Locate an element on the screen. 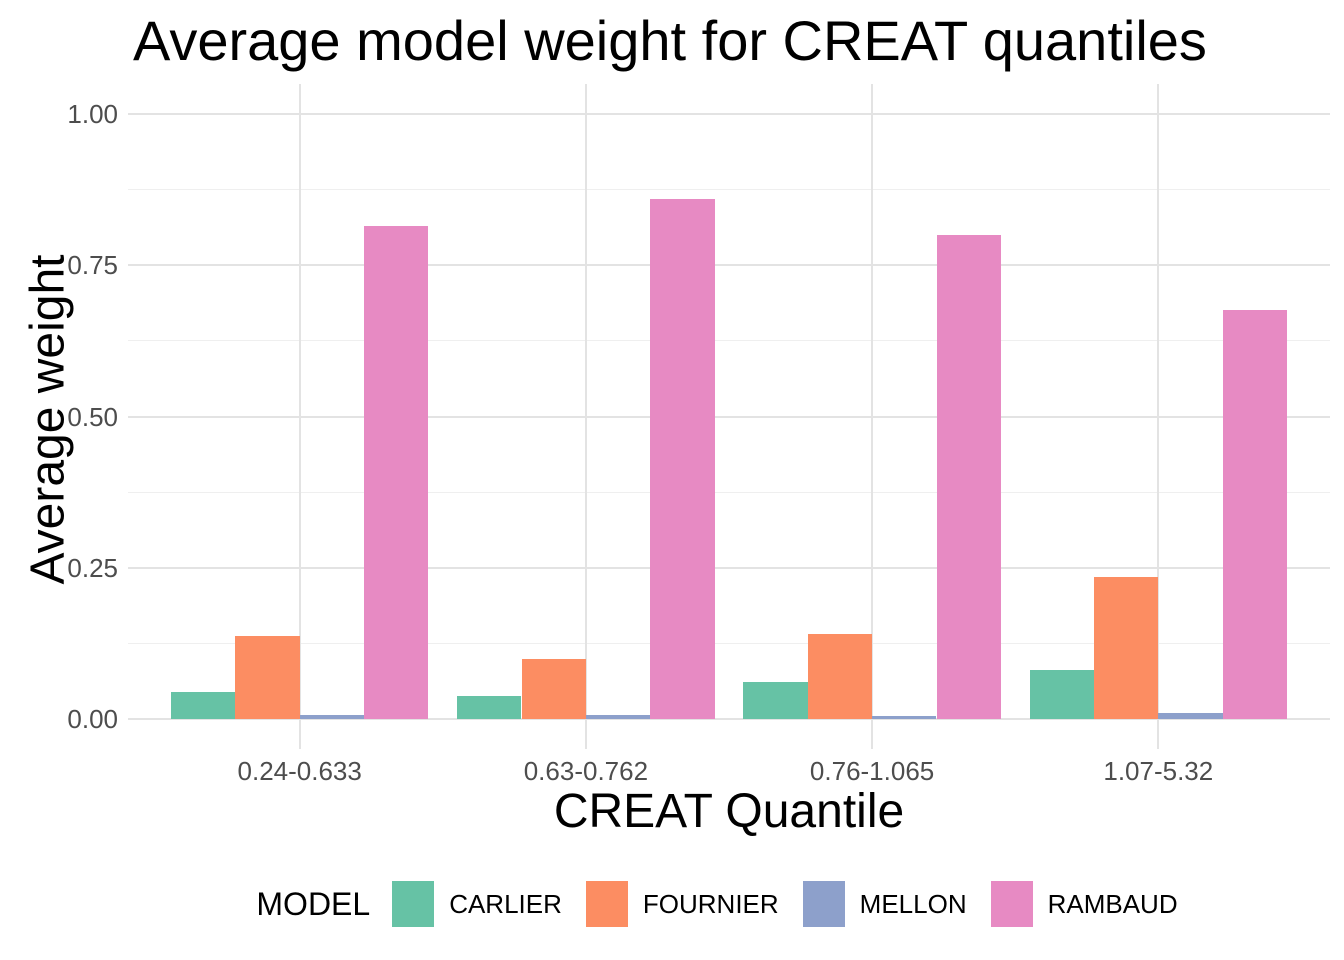 The height and width of the screenshot is (960, 1344). legend-items: CARLIER FOURNIER MELLON RAMBAUD is located at coordinates (796, 904).